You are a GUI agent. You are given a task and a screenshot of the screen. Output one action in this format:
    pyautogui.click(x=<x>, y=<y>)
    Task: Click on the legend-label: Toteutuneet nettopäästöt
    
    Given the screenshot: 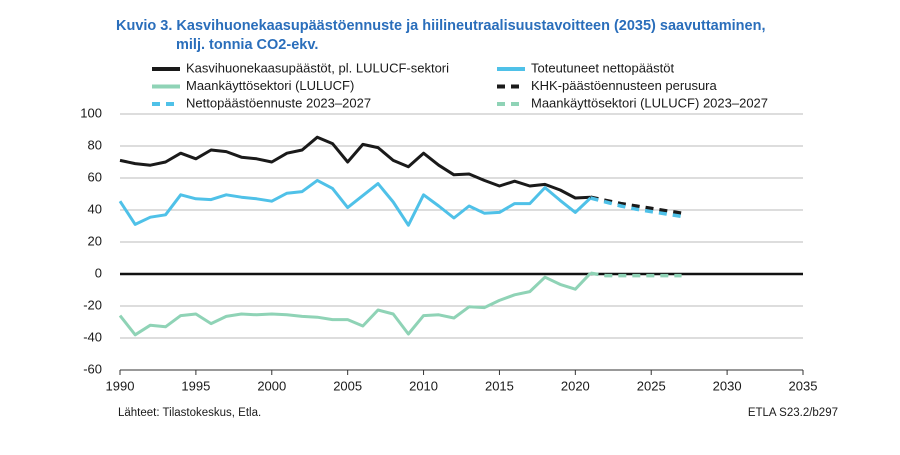 What is the action you would take?
    pyautogui.click(x=603, y=67)
    